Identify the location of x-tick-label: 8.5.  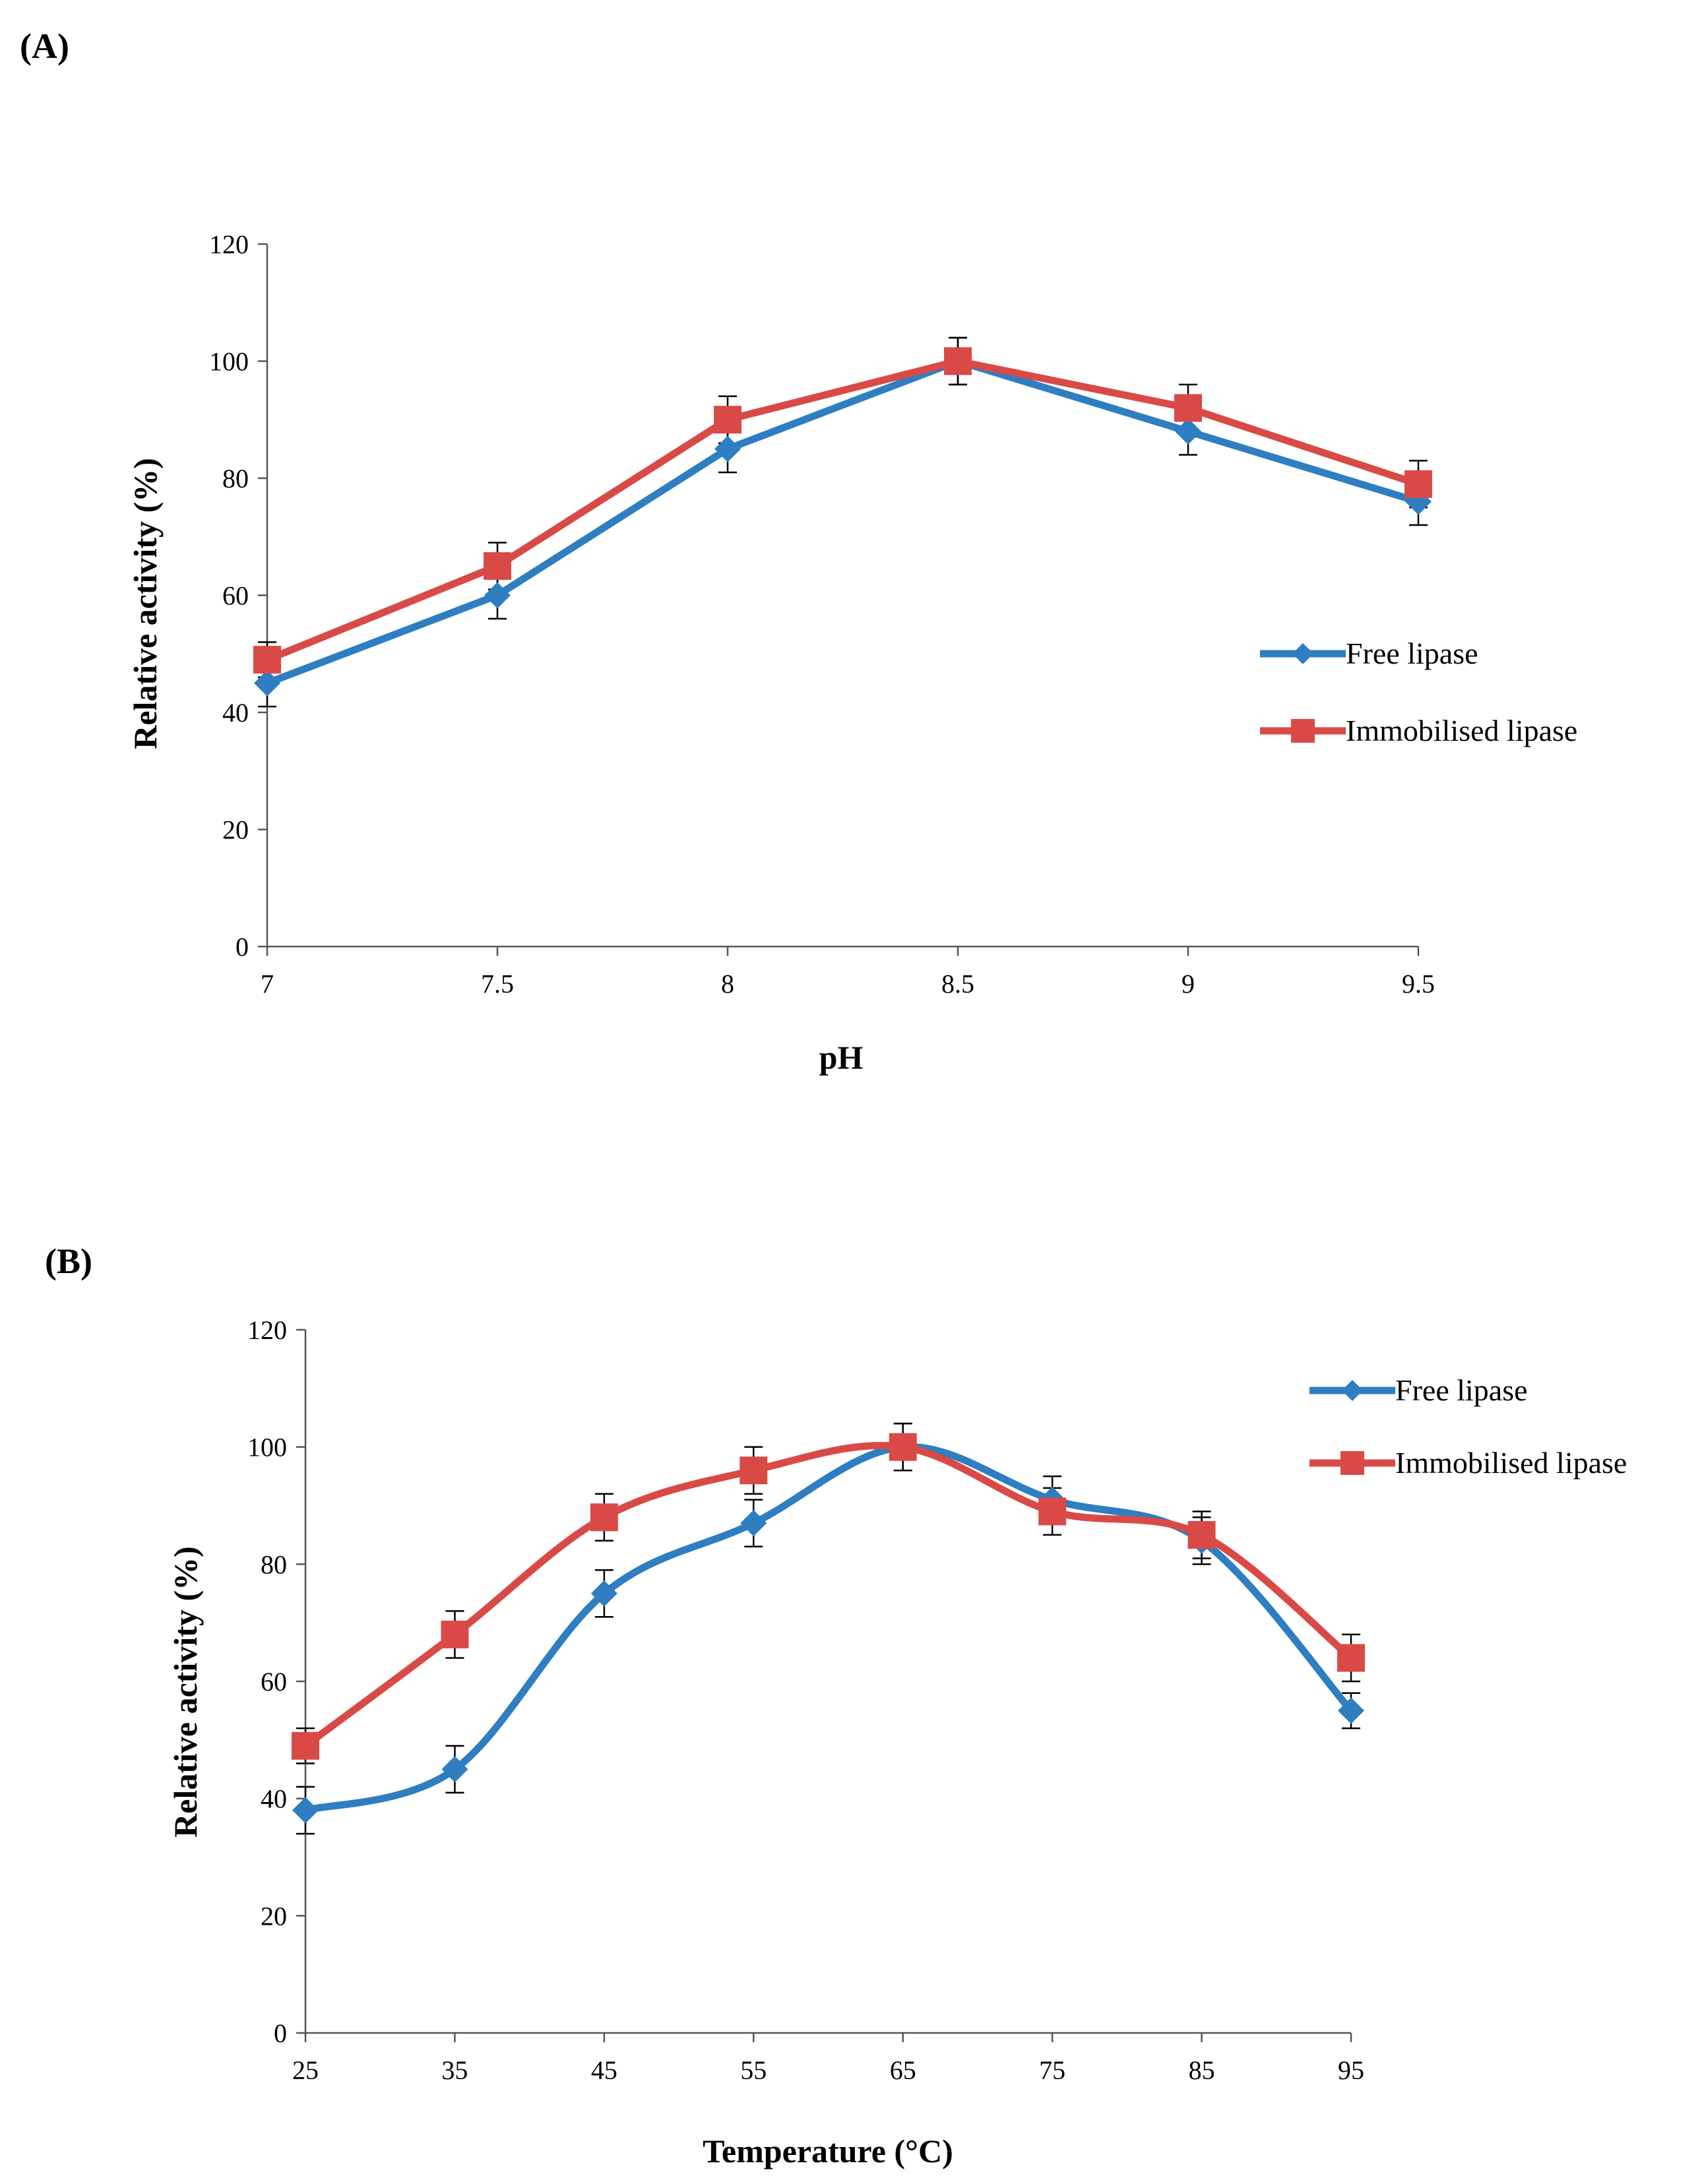
(957, 984).